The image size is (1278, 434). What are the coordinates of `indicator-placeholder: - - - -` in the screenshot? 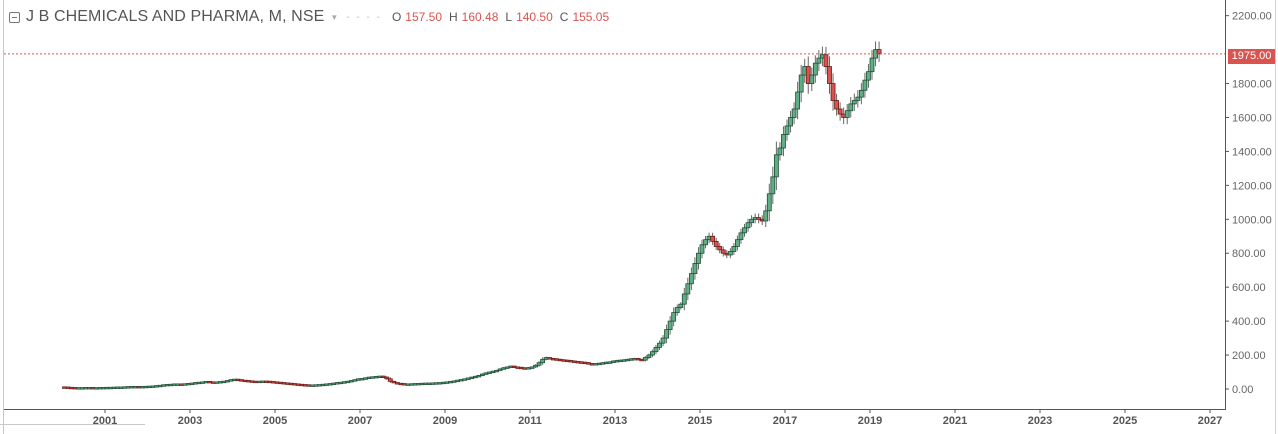 It's located at (364, 17).